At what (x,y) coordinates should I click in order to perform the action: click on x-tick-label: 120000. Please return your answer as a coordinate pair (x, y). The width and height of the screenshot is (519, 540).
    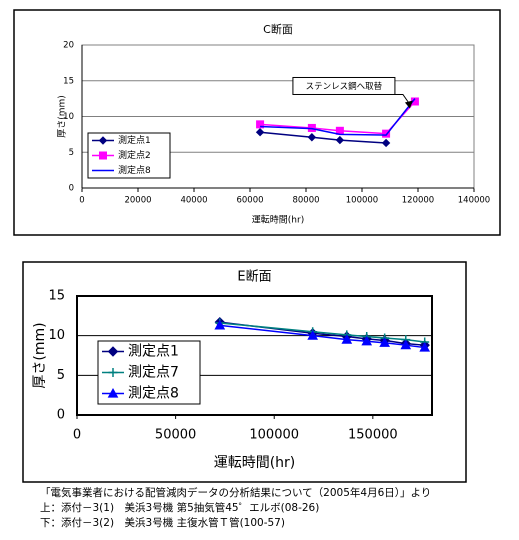
    Looking at the image, I should click on (418, 201).